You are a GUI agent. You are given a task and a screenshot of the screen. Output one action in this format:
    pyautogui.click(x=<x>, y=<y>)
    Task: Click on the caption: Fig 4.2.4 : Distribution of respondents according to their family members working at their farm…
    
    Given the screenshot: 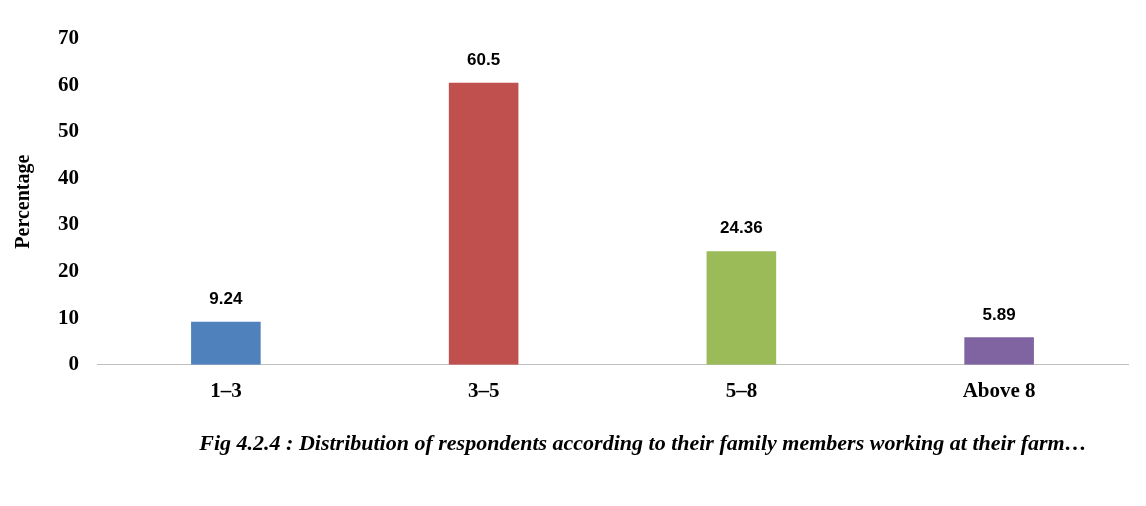 What is the action you would take?
    pyautogui.click(x=643, y=443)
    